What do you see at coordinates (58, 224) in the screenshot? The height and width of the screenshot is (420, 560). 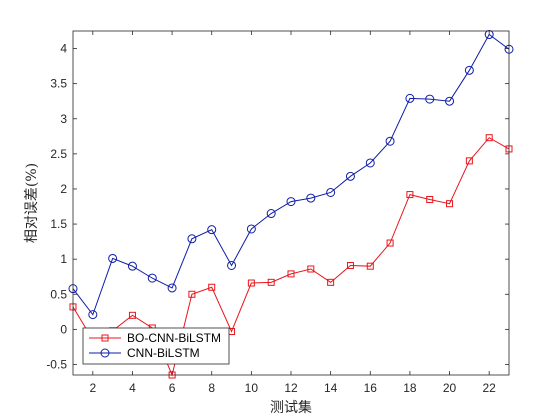 I see `y-tick-label: 1.5` at bounding box center [58, 224].